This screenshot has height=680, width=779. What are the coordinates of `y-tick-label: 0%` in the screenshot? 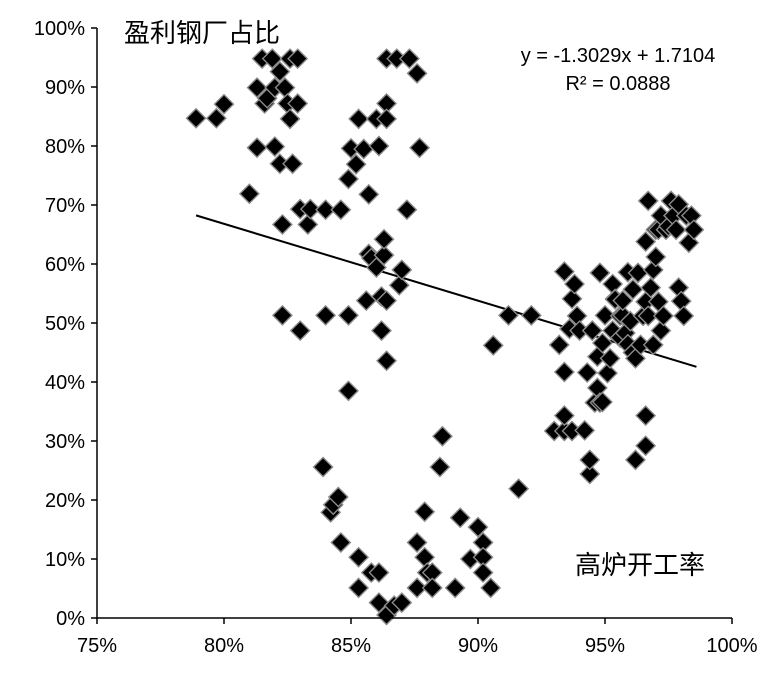 It's located at (70, 619).